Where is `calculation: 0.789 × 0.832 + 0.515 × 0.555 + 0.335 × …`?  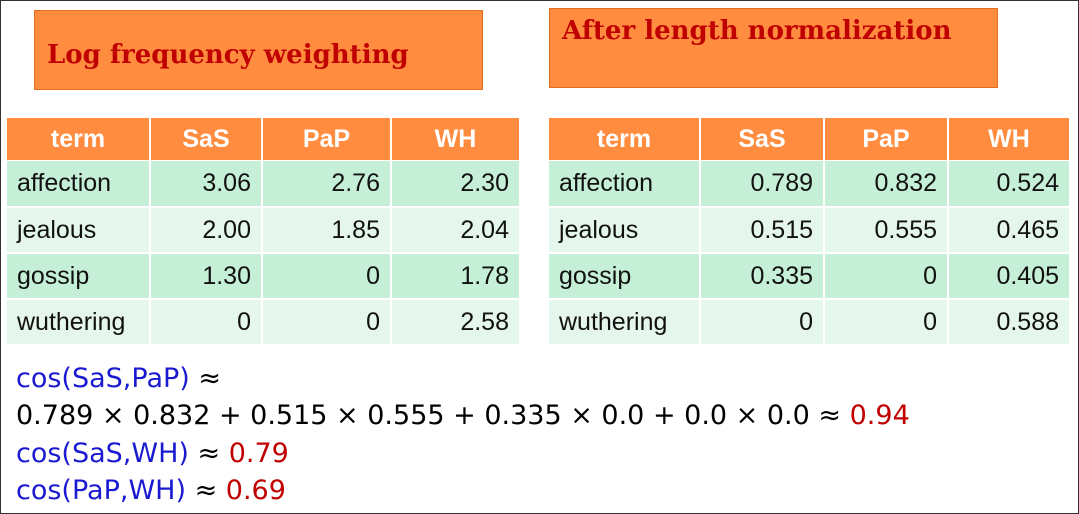
calculation: 0.789 × 0.832 + 0.515 × 0.555 + 0.335 × … is located at coordinates (429, 415).